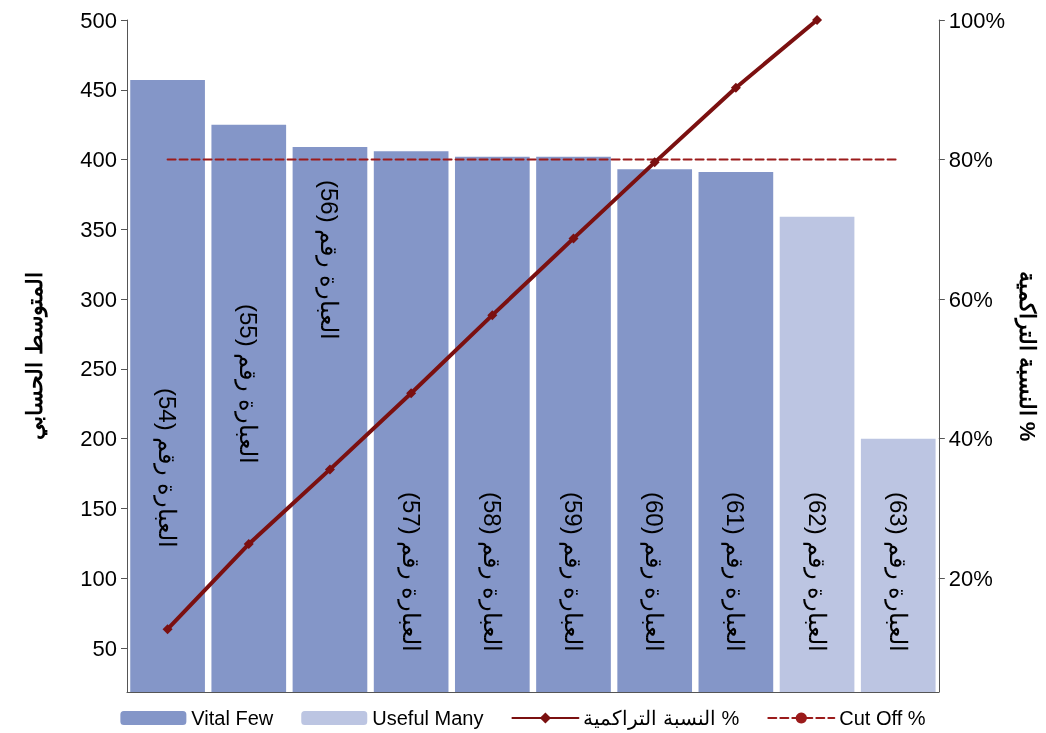 The width and height of the screenshot is (1046, 733). Describe the element at coordinates (232, 718) in the screenshot. I see `legend-label: Vital Few` at that location.